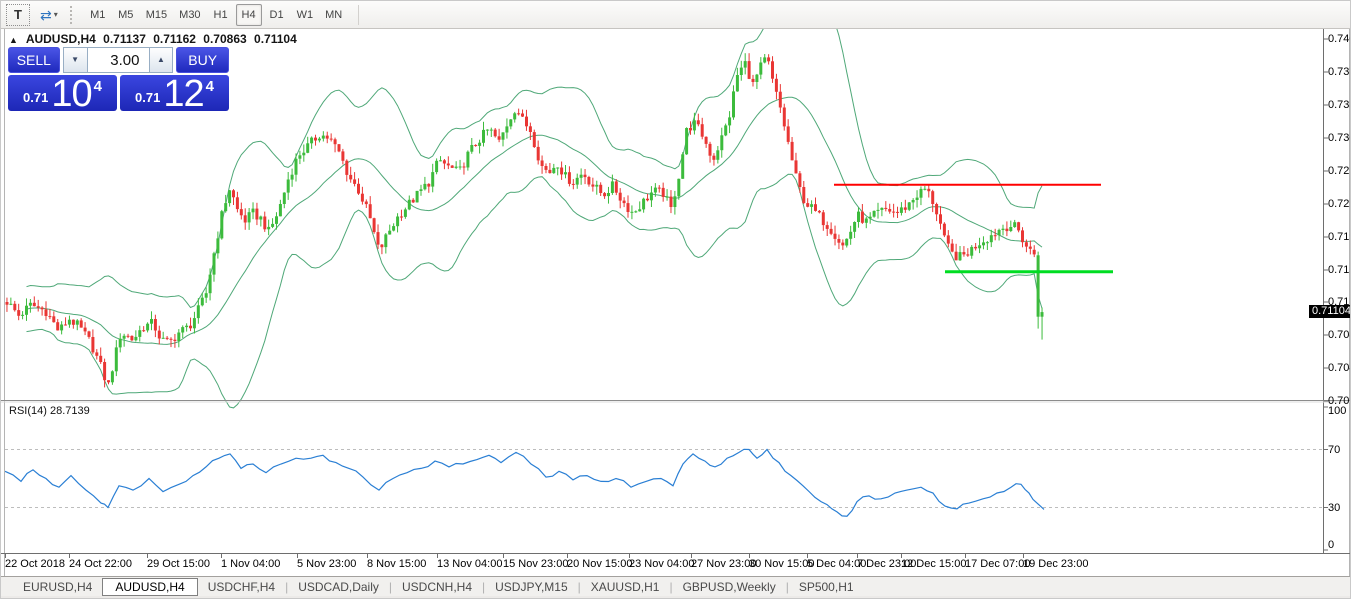 This screenshot has height=599, width=1351. What do you see at coordinates (161, 60) in the screenshot?
I see `volume-up-button: ▲` at bounding box center [161, 60].